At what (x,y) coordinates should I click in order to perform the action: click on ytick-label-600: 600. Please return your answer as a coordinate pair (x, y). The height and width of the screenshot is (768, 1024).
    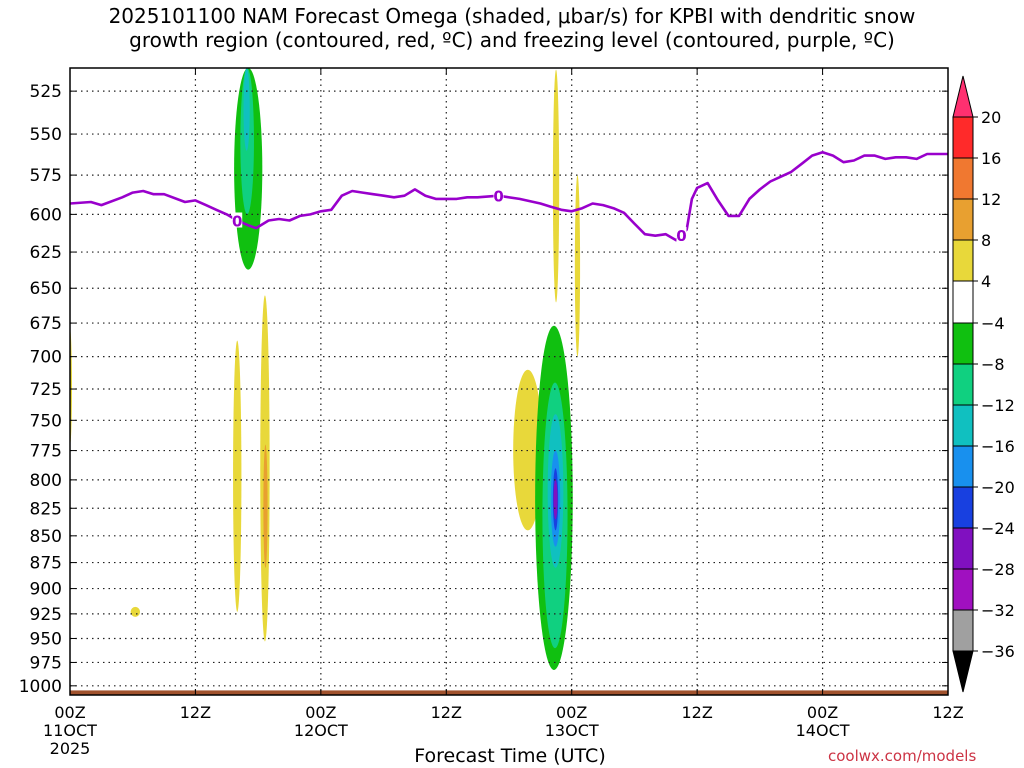
    Looking at the image, I should click on (46, 215).